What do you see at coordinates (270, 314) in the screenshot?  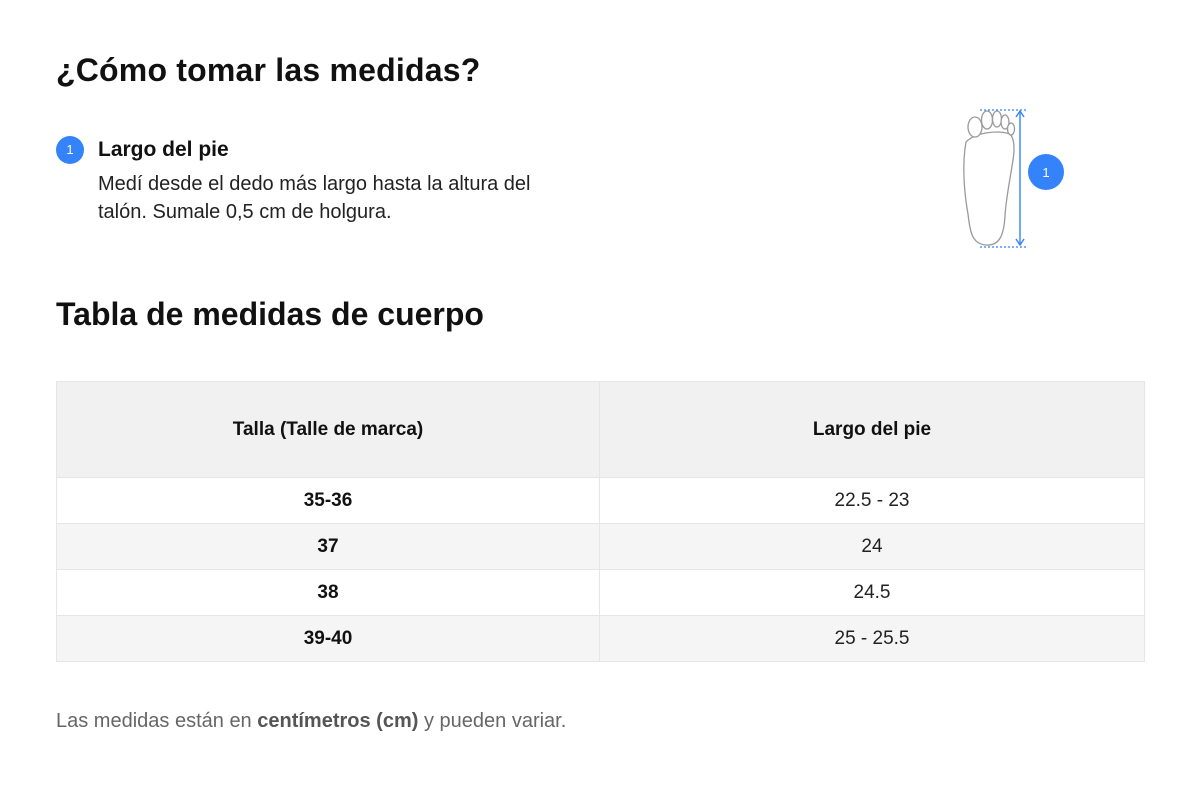 I see `table-title: Tabla de medidas de cuerpo` at bounding box center [270, 314].